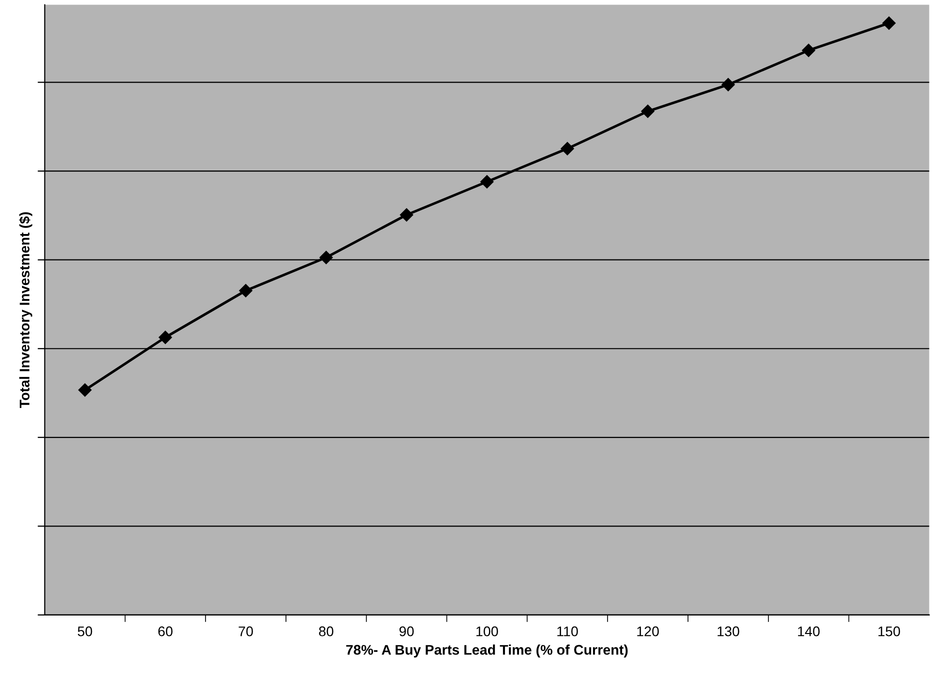  I want to click on x-tick-label: 70, so click(245, 631).